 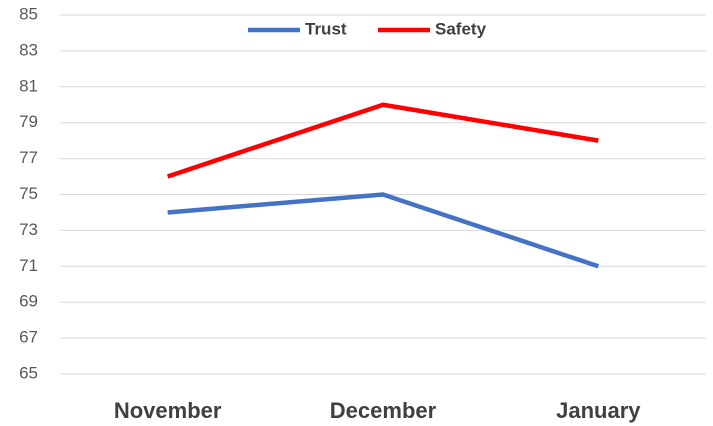 What do you see at coordinates (28, 265) in the screenshot?
I see `y-tick-label: 71` at bounding box center [28, 265].